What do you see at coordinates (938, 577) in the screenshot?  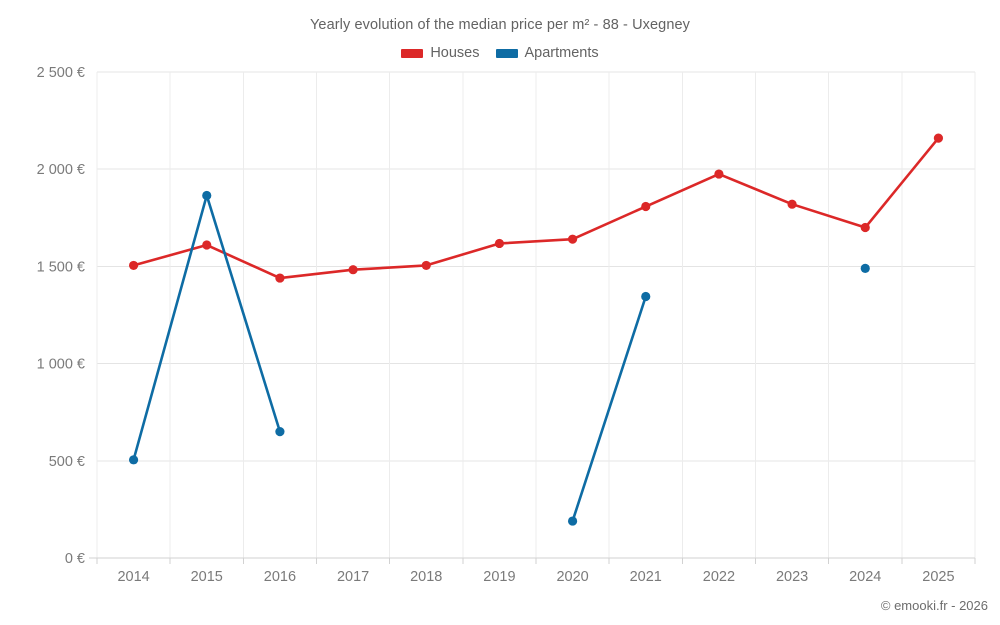 I see `x-tick-label: 2025` at bounding box center [938, 577].